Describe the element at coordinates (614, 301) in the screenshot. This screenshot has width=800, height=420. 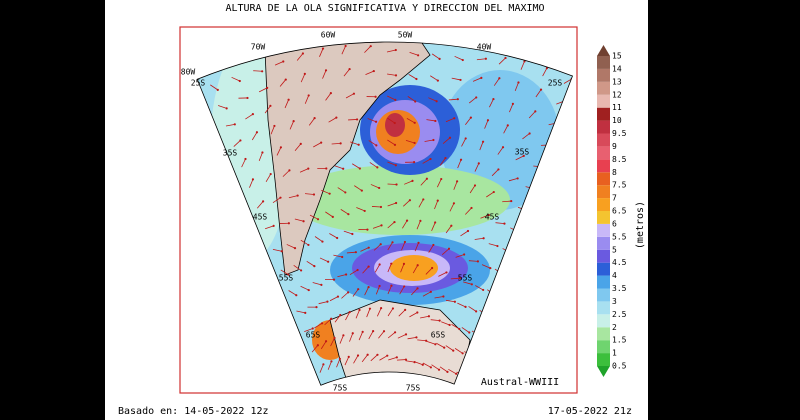
I see `colorbar-label: 3` at that location.